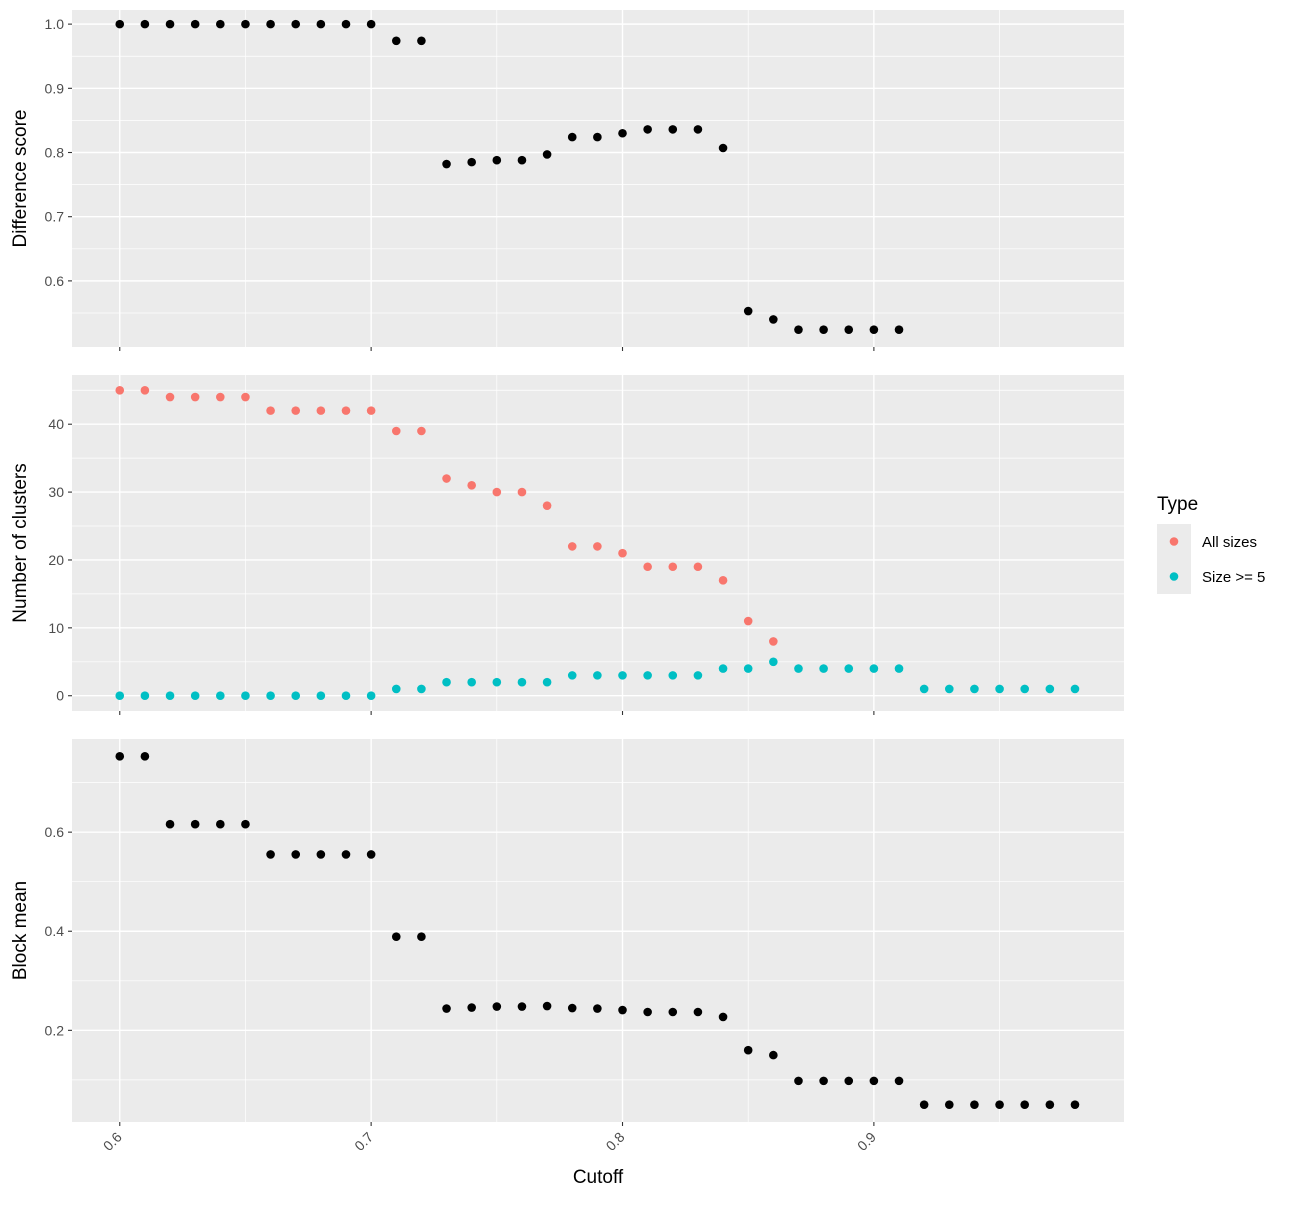 The height and width of the screenshot is (1205, 1300). I want to click on y-tick-label: 20, so click(56, 560).